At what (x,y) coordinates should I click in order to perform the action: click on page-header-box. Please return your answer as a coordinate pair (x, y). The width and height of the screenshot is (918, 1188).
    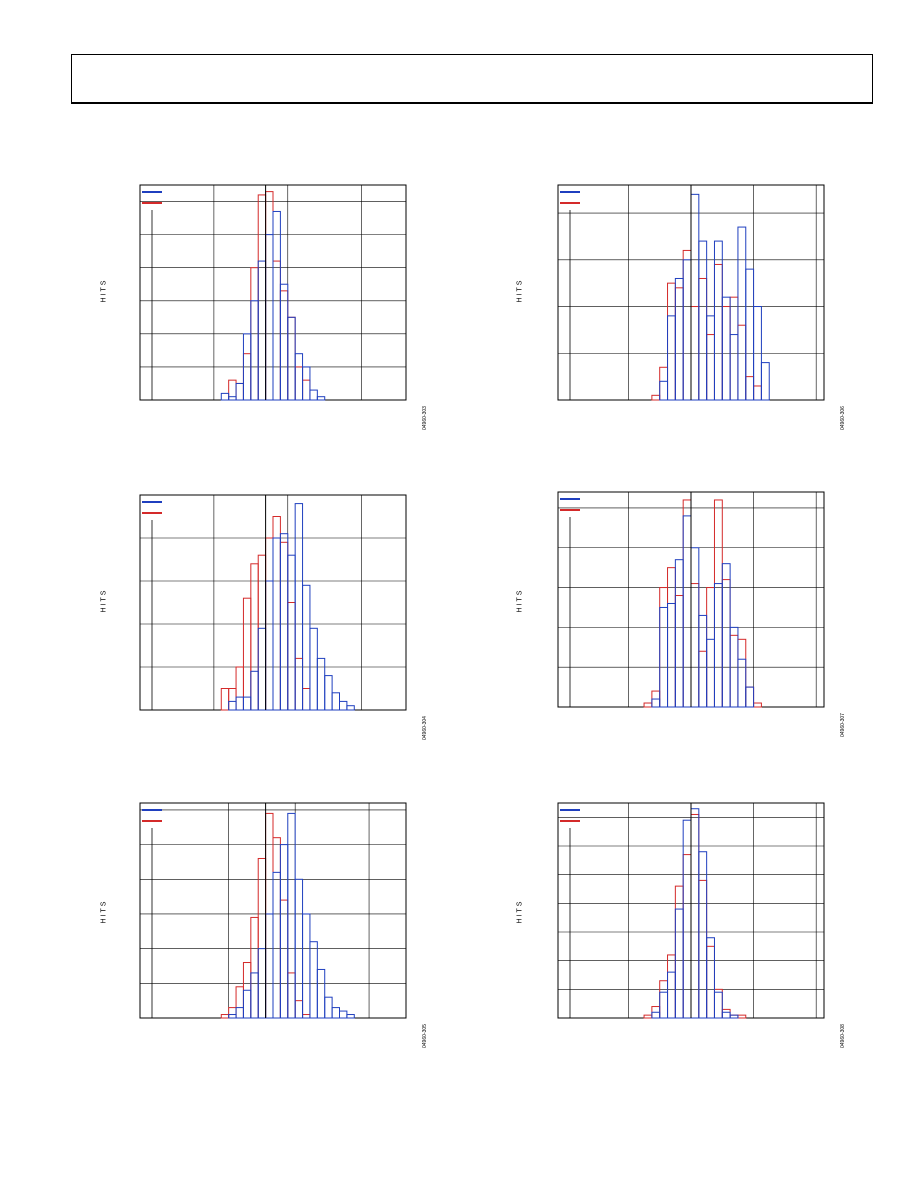
    Looking at the image, I should click on (472, 79).